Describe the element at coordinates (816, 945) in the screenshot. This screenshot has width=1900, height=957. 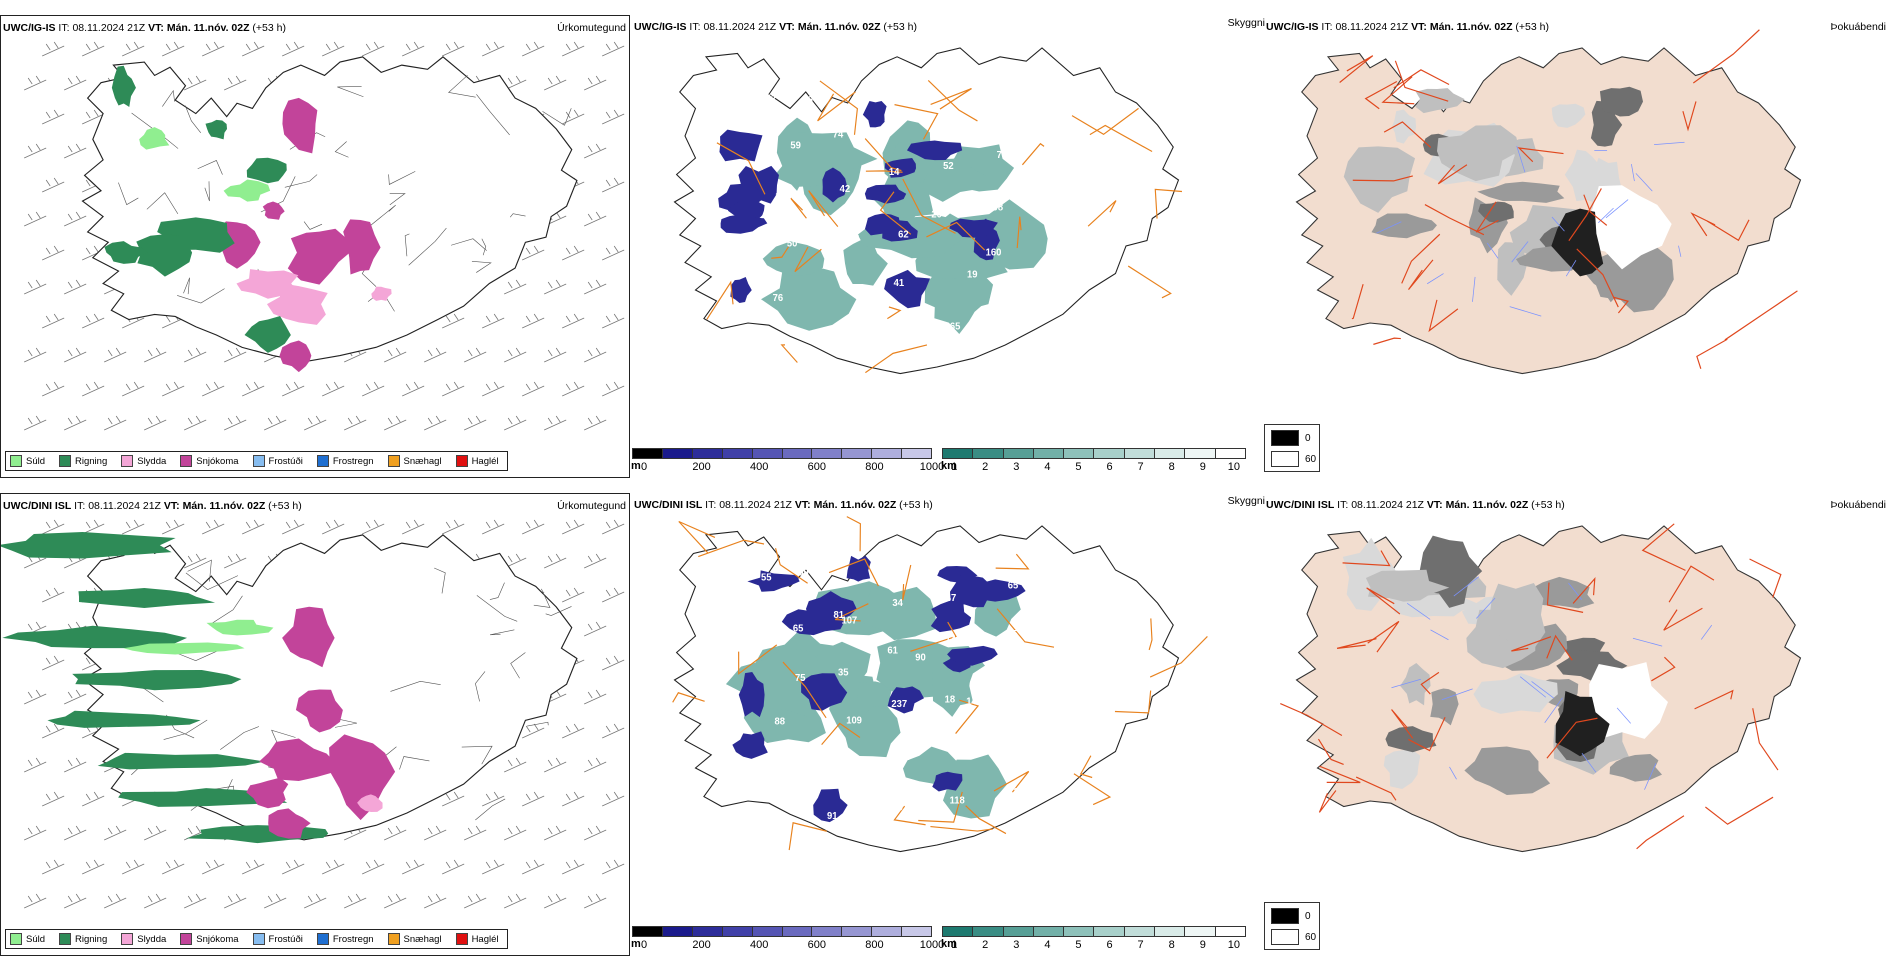
I see `colorbar-tick: 600` at that location.